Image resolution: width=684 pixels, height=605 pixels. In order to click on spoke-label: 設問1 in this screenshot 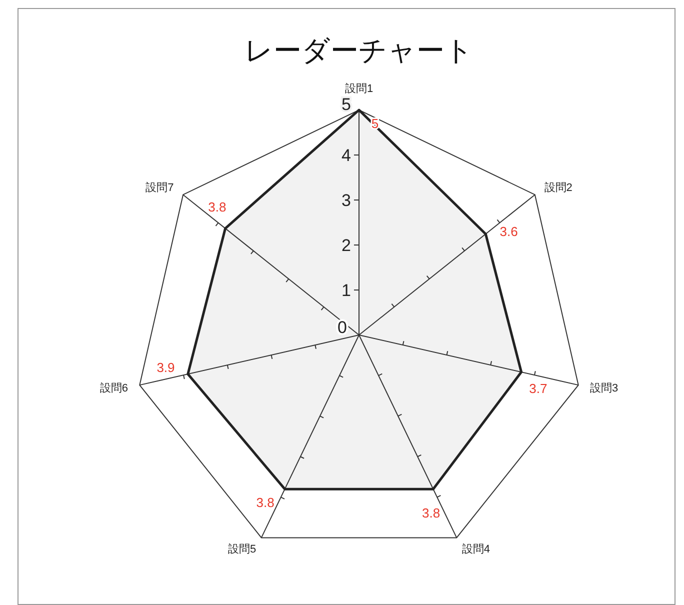, I will do `click(359, 88)`.